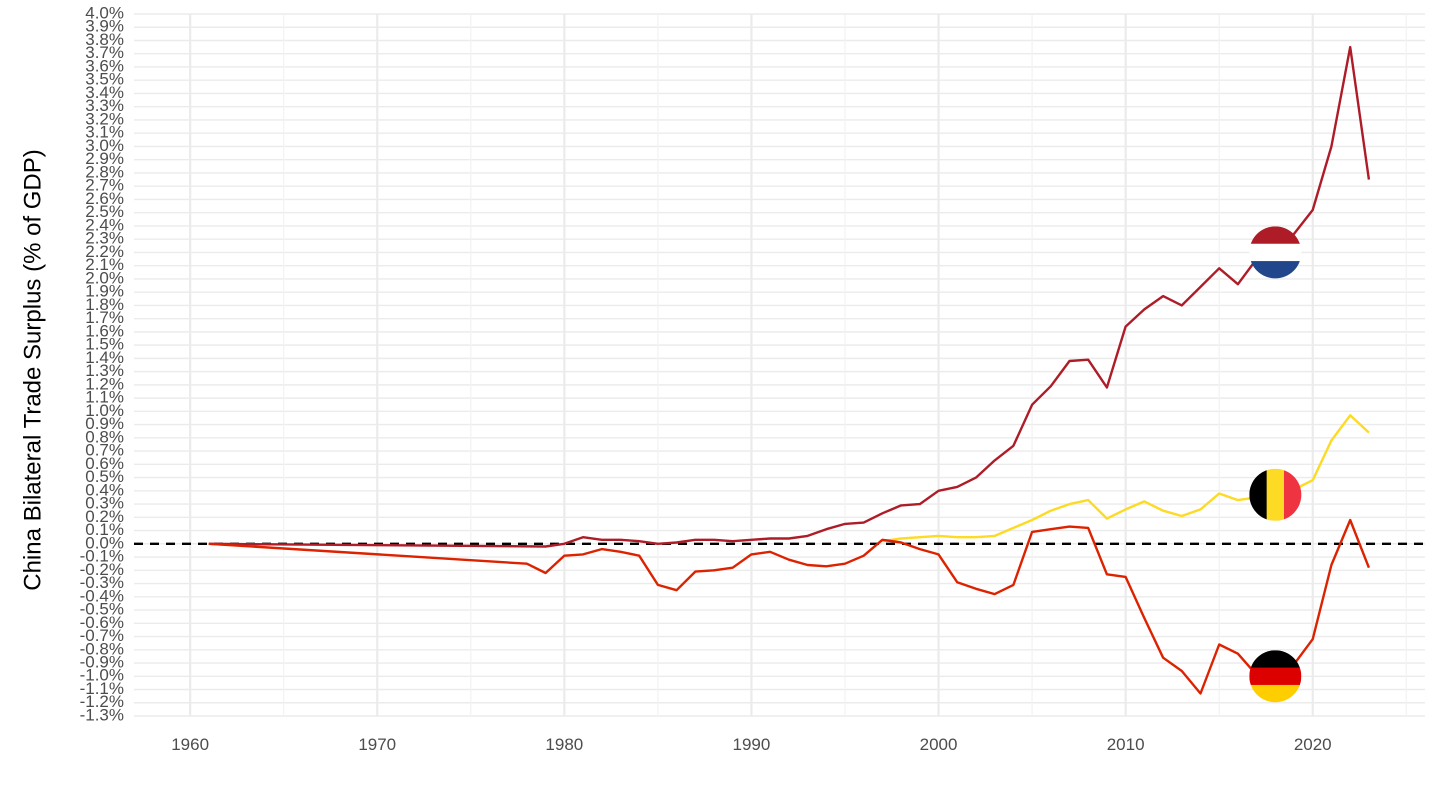  Describe the element at coordinates (377, 744) in the screenshot. I see `x-tick-label: 1970` at that location.